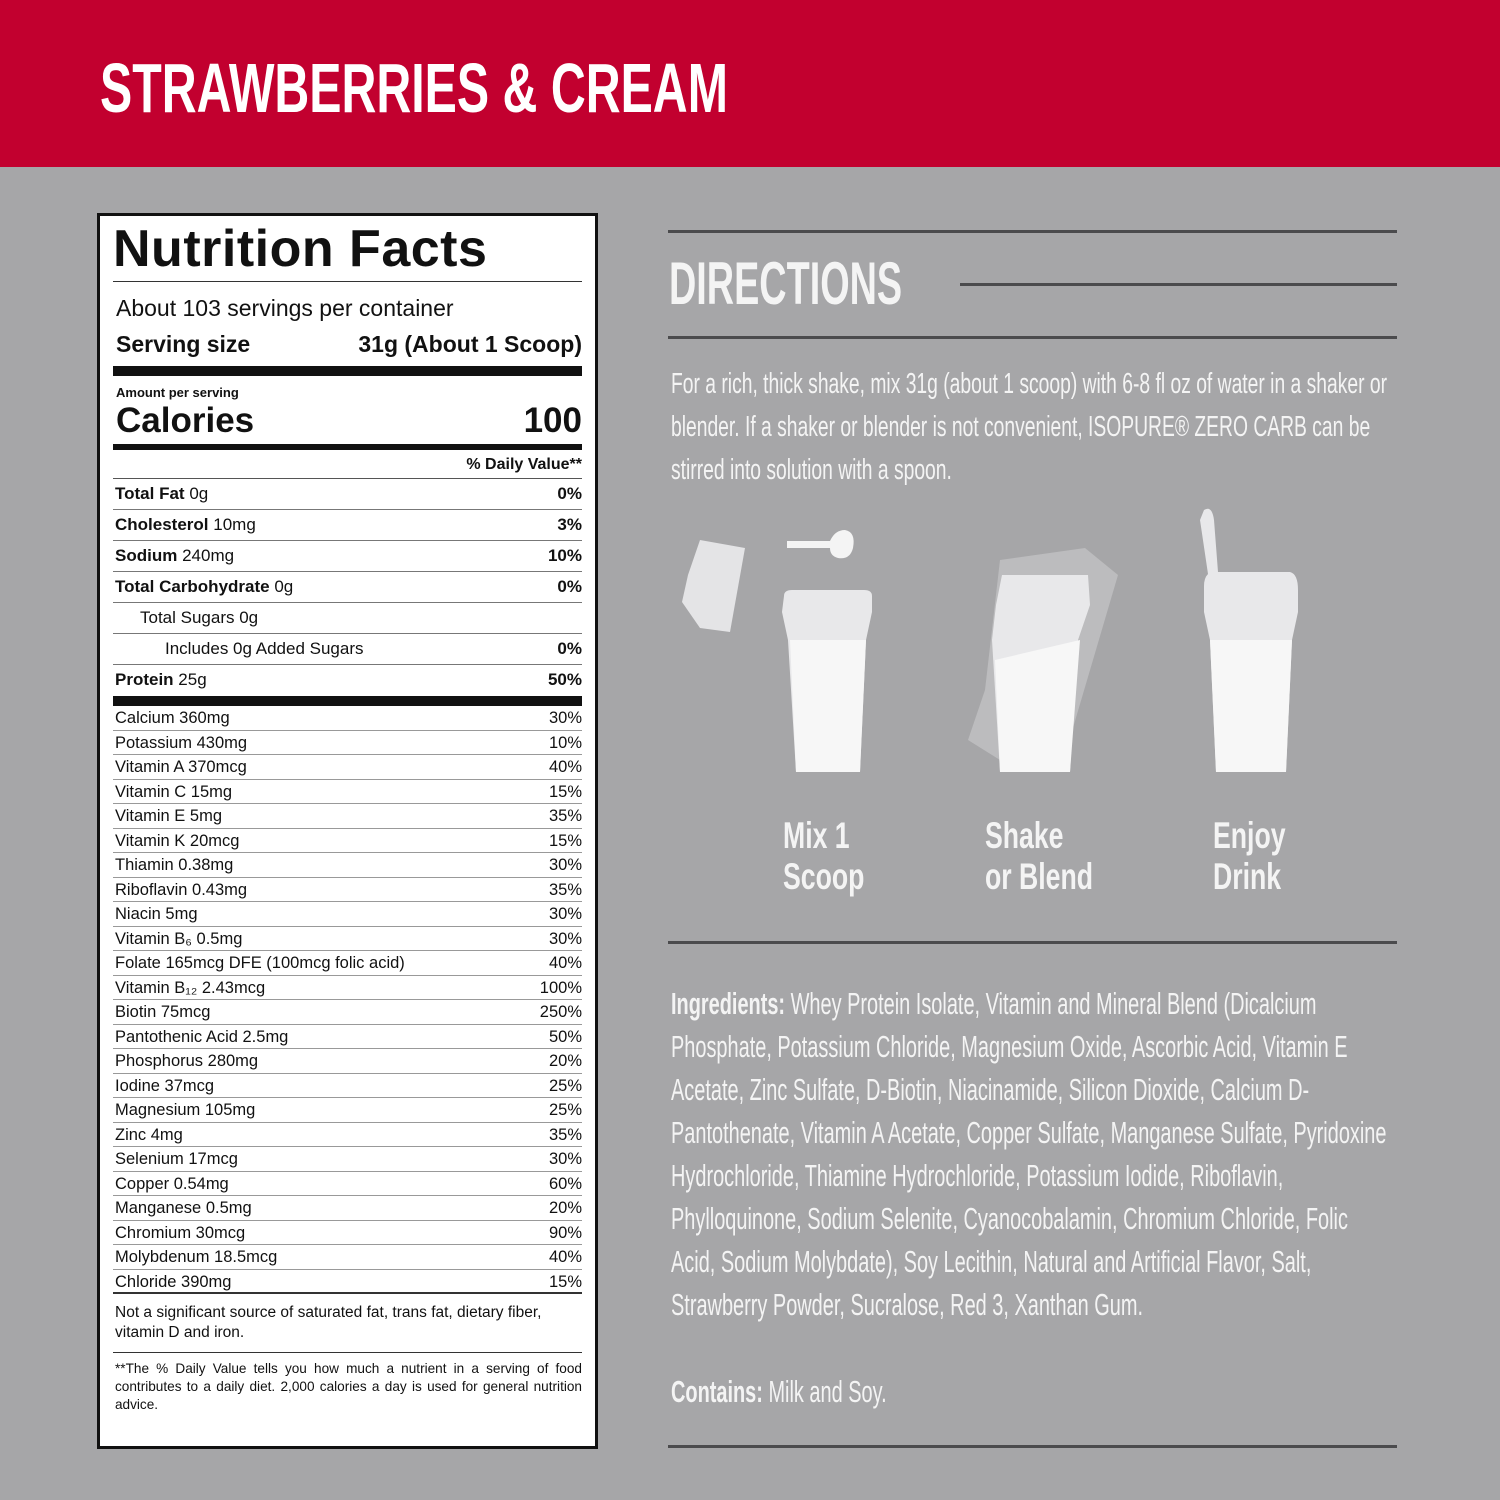 The width and height of the screenshot is (1500, 1500). Describe the element at coordinates (174, 556) in the screenshot. I see `nutrient: Sodium 240mg` at that location.